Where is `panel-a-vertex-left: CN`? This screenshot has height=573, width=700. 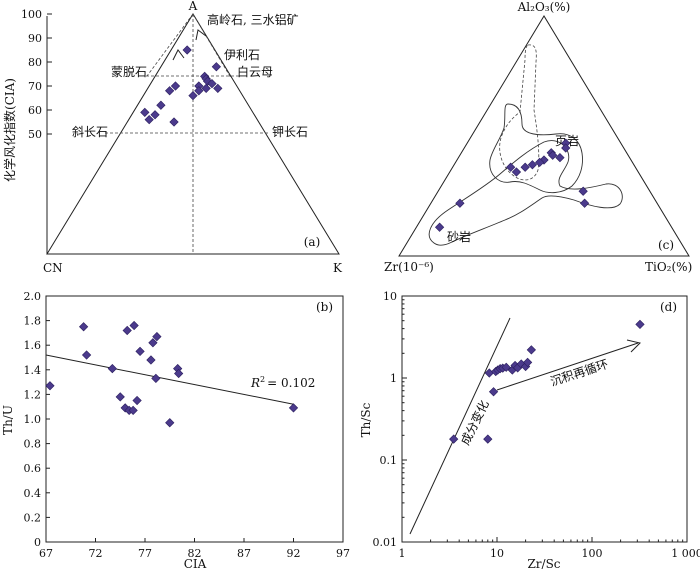
panel-a-vertex-left: CN is located at coordinates (53, 268).